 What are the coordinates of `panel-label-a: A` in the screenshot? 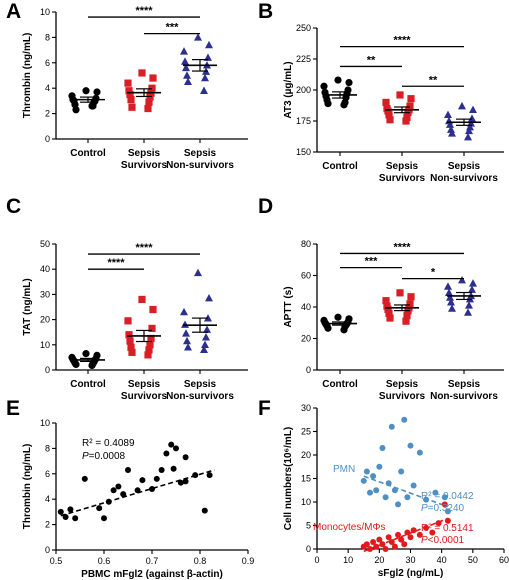 It's located at (13, 11).